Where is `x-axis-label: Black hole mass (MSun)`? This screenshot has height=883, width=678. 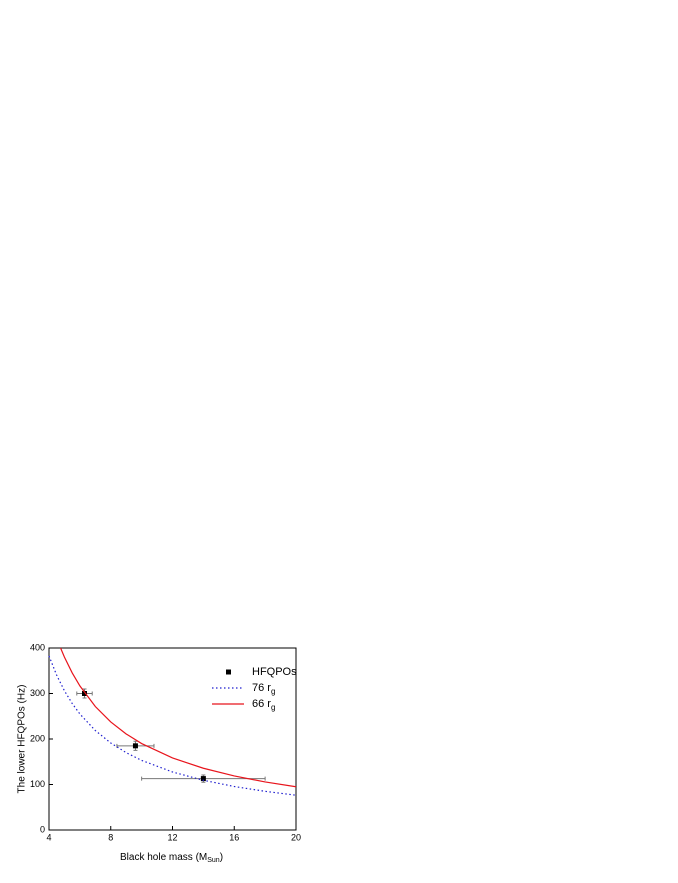
x-axis-label: Black hole mass (MSun) is located at coordinates (171, 858).